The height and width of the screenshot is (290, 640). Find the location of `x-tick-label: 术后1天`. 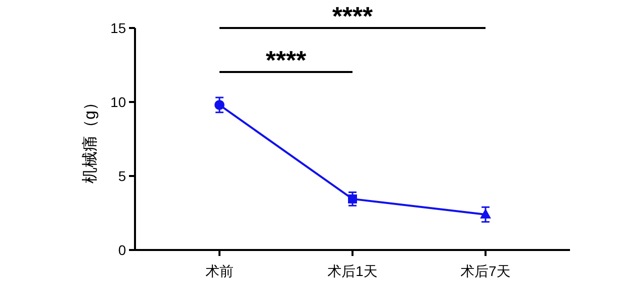

x-tick-label: 术后1天 is located at coordinates (353, 271).